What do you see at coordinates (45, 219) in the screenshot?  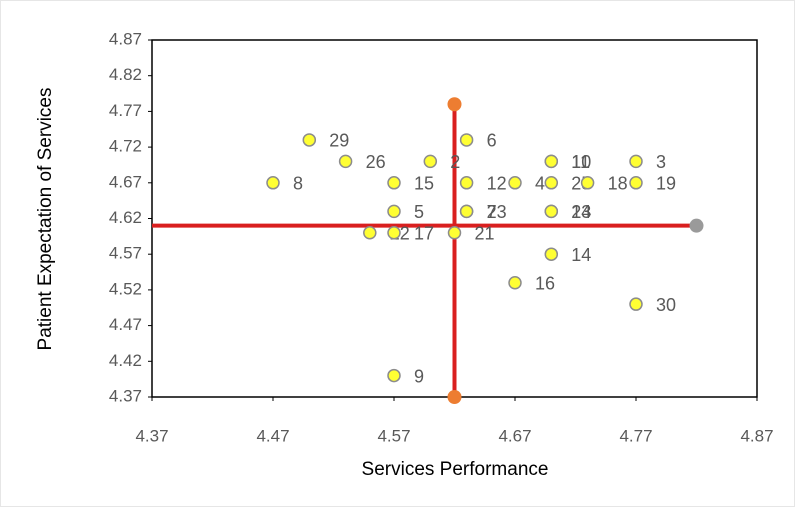 I see `y-axis-label: Patient Expectation of Services` at bounding box center [45, 219].